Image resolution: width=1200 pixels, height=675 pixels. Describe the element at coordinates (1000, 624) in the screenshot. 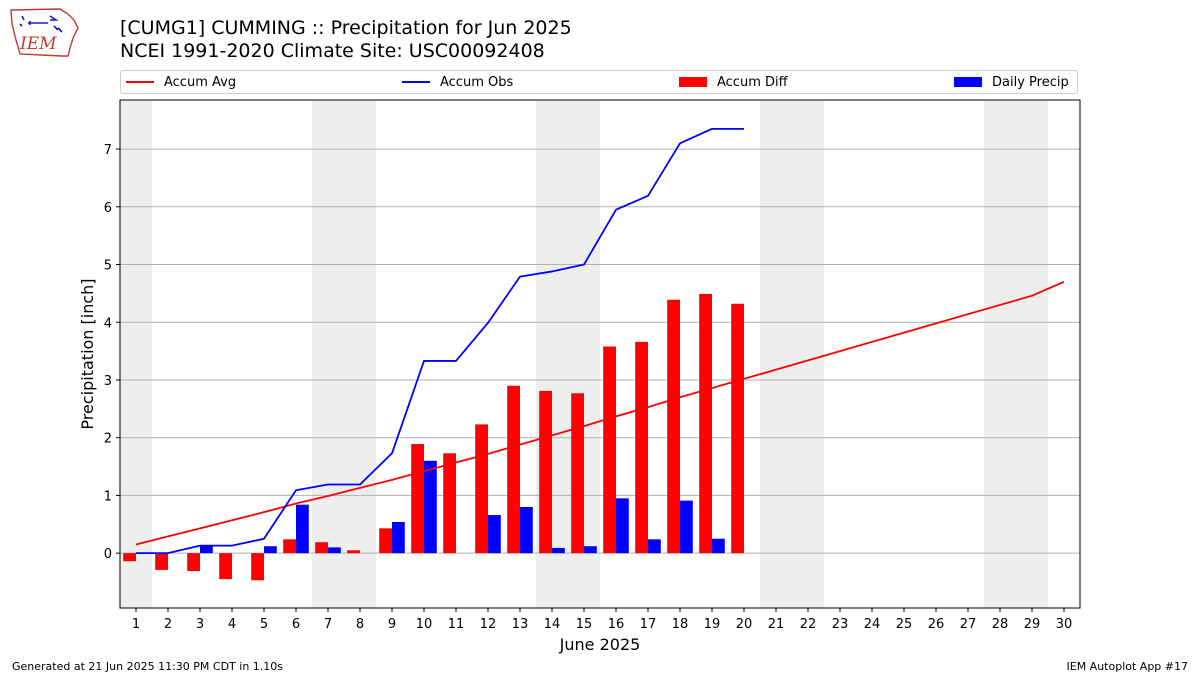

I see `x-tick-label-28: 28` at that location.